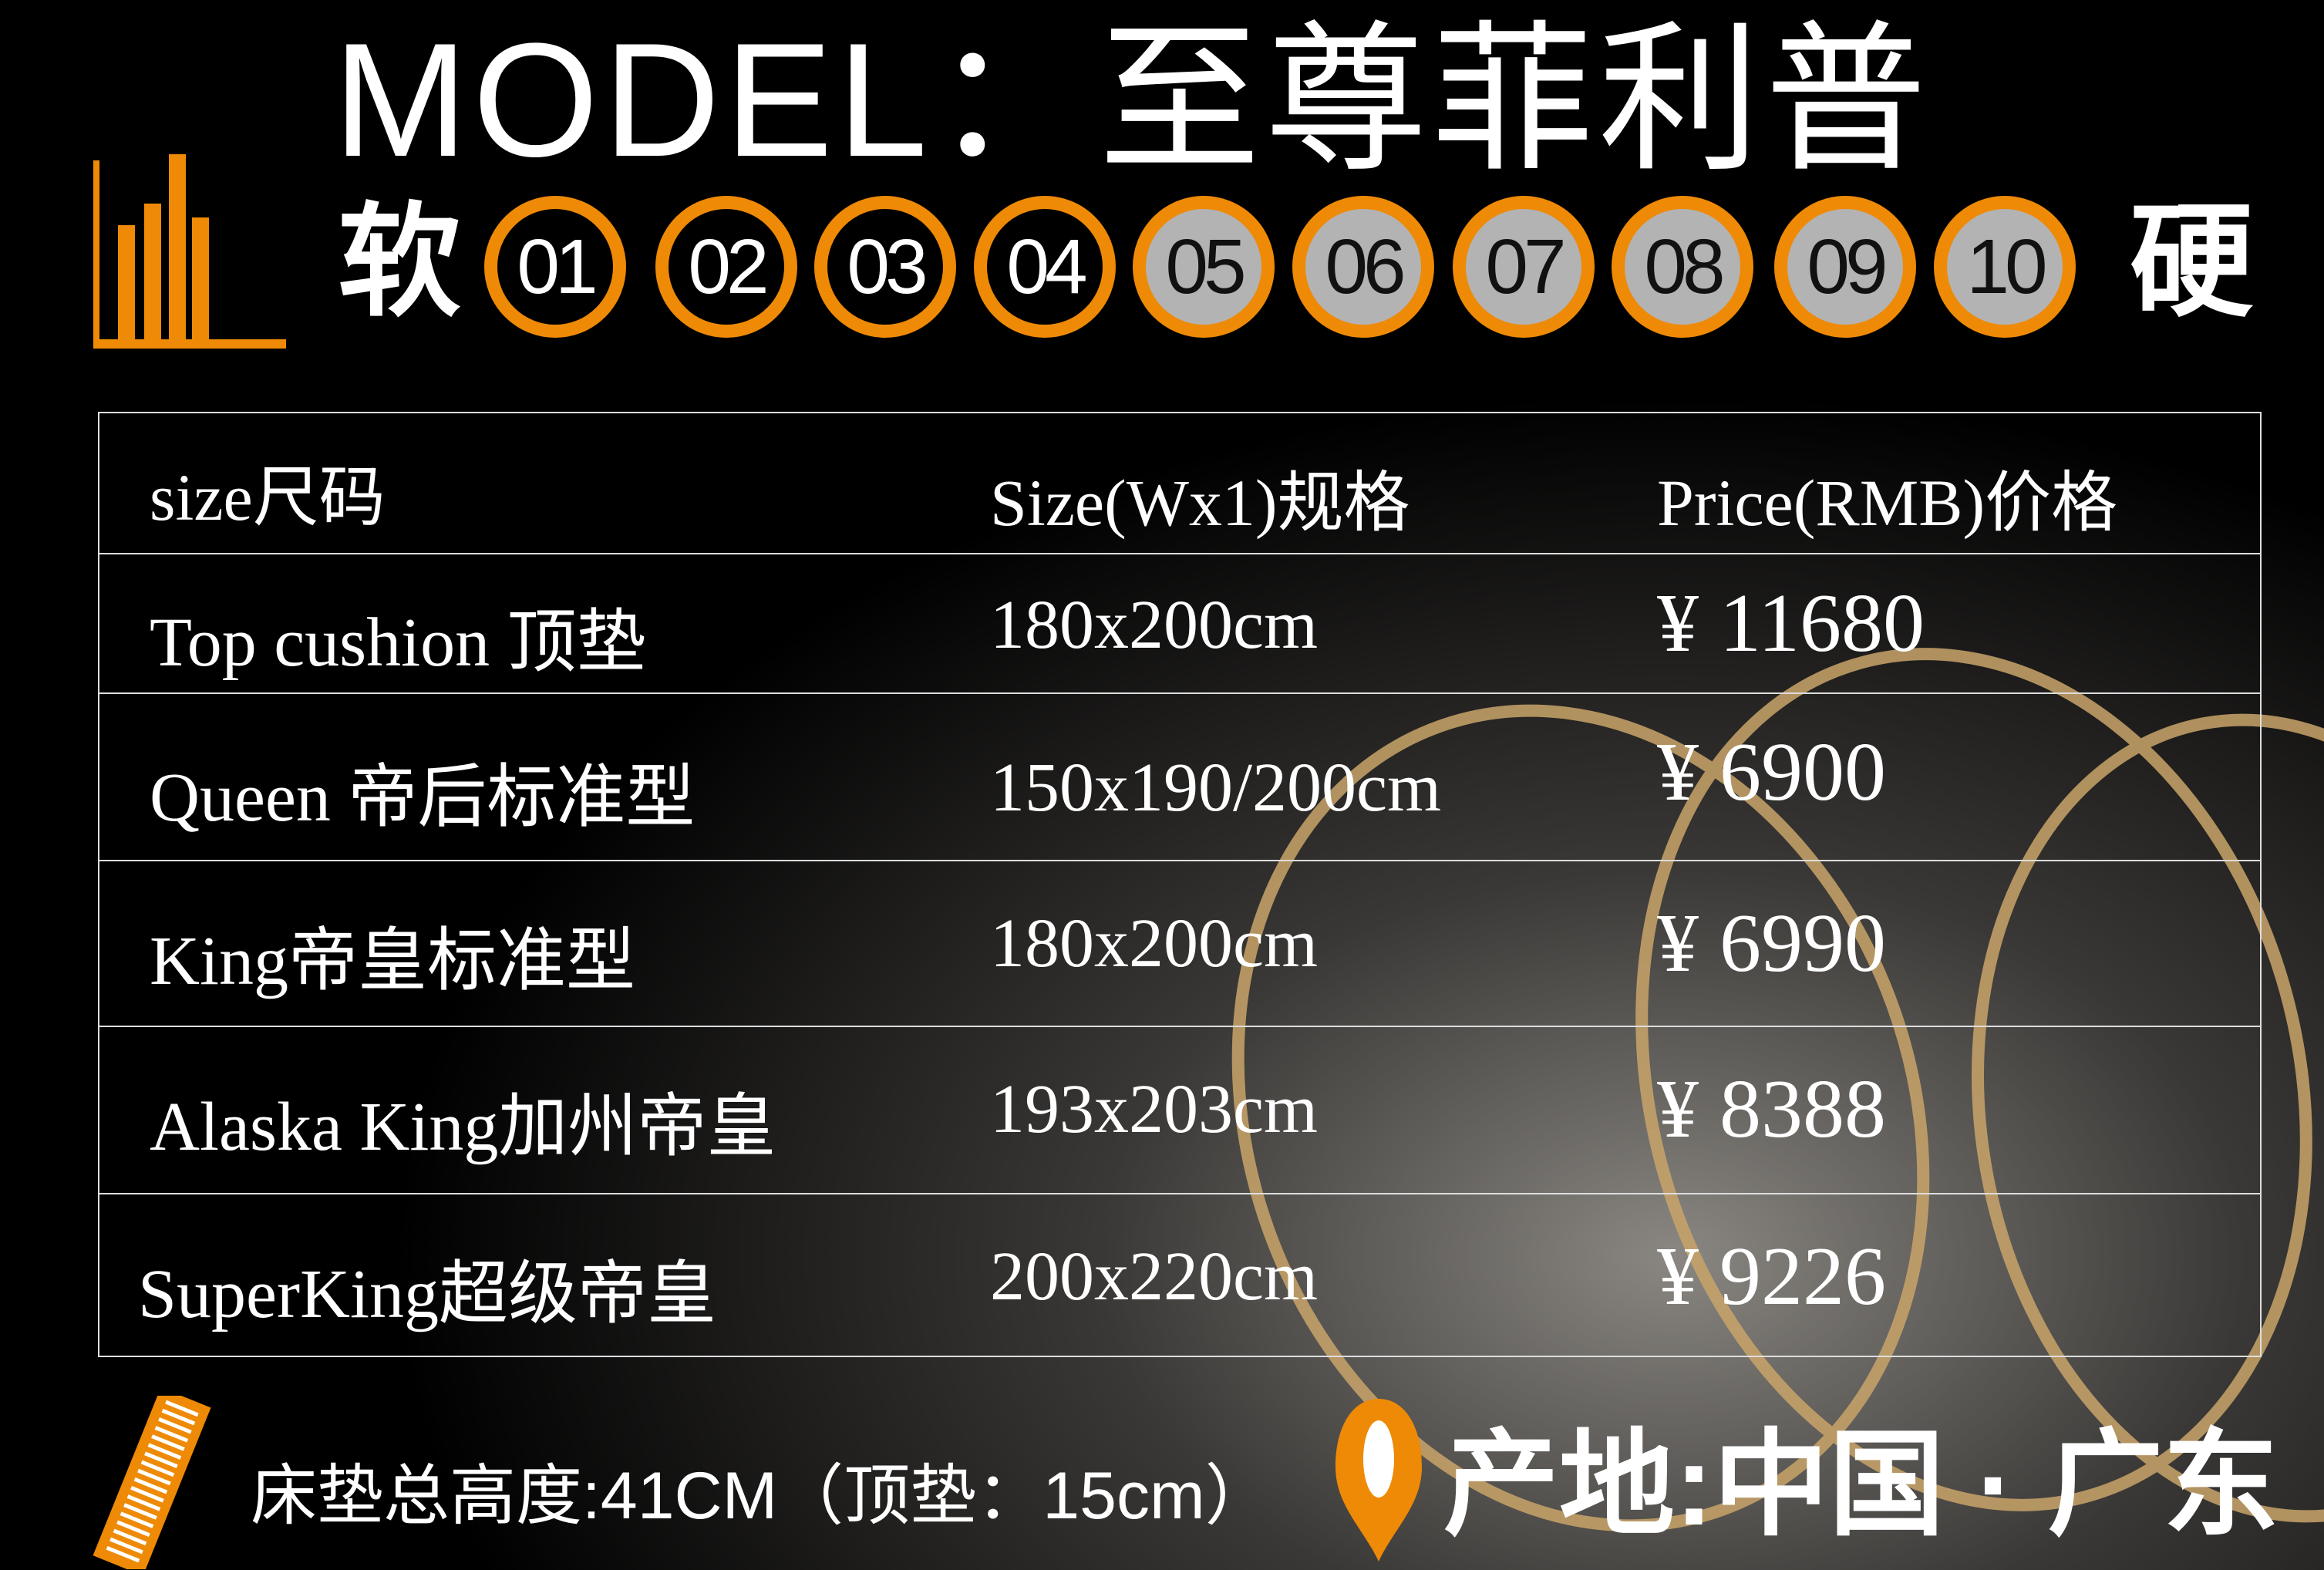  Describe the element at coordinates (761, 1496) in the screenshot. I see `total-height-text: 床垫总高度:41CM（顶垫：15cm）` at that location.